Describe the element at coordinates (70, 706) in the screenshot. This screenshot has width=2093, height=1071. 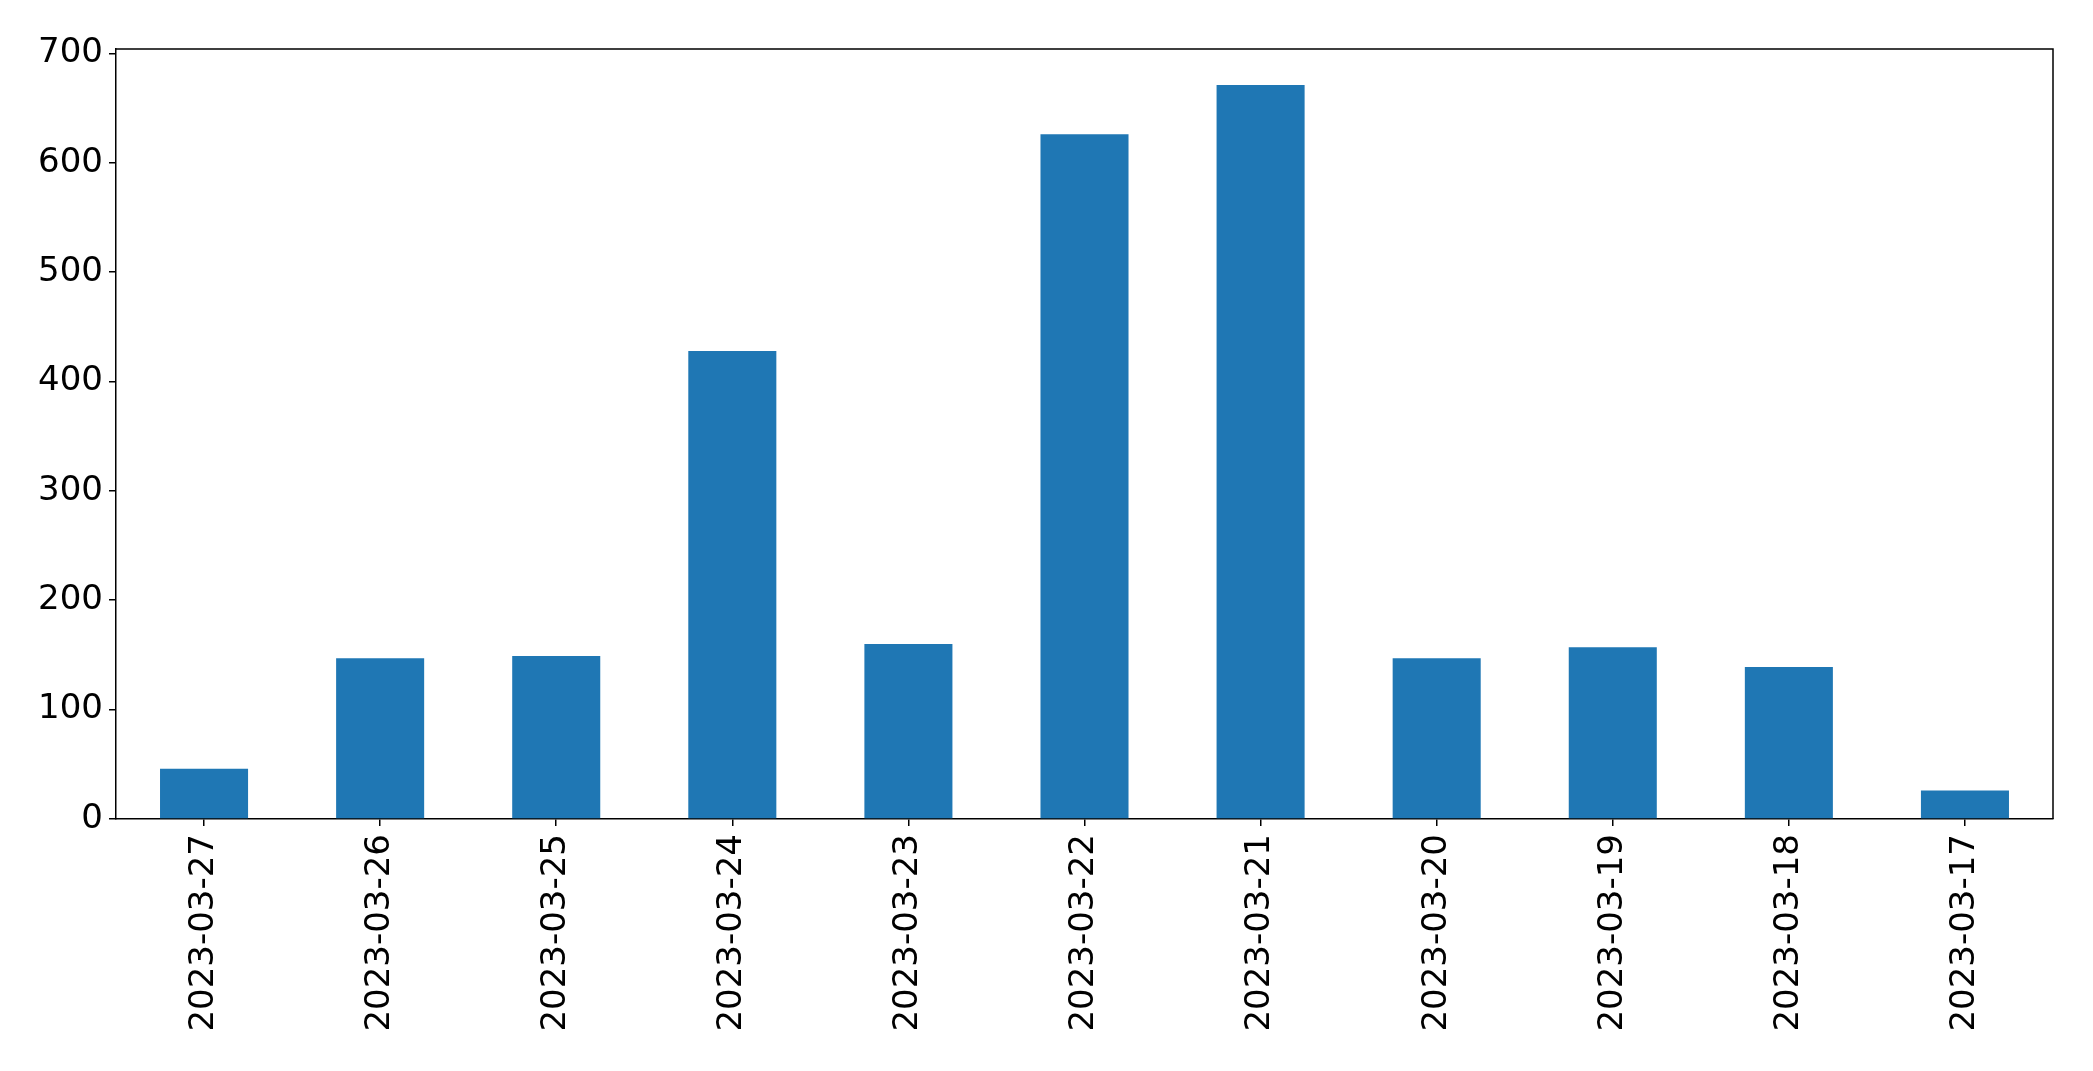
I see `y-tick-label: 100` at that location.